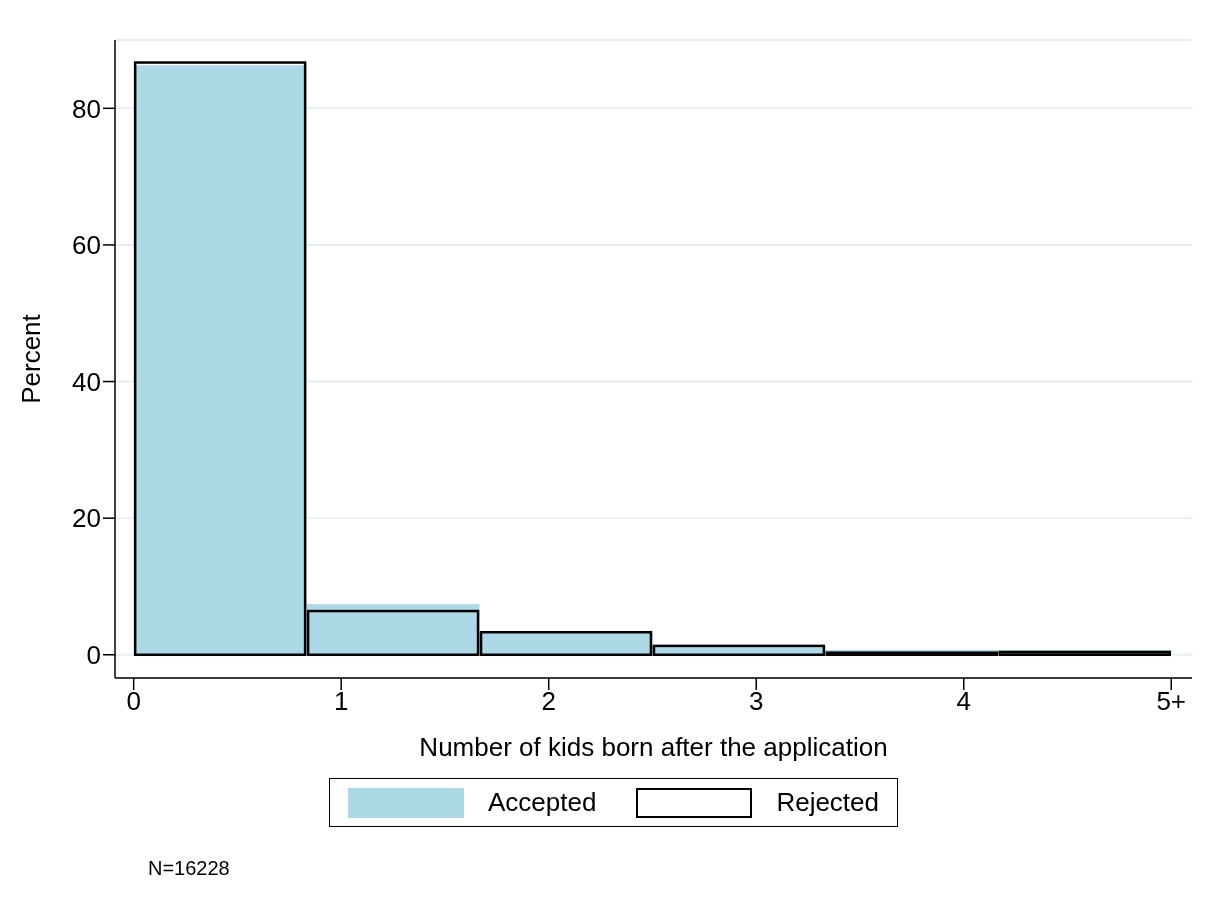 This screenshot has width=1222, height=913. I want to click on y-tick-label: 80, so click(86, 108).